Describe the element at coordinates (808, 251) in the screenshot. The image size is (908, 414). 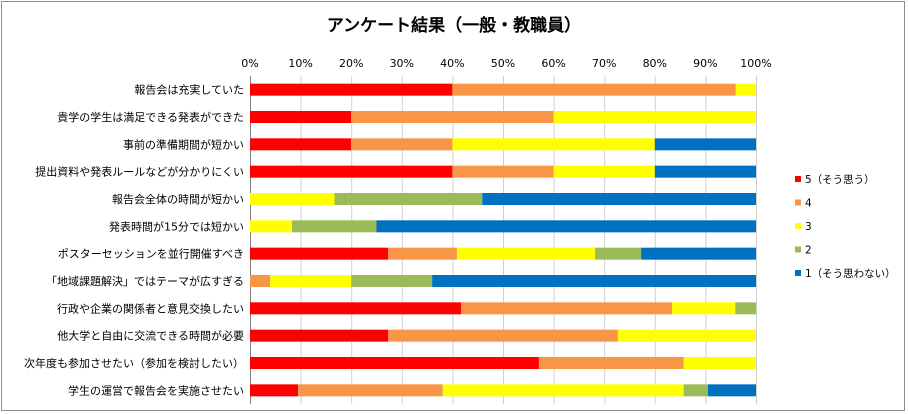
I see `legend-label: 2` at that location.